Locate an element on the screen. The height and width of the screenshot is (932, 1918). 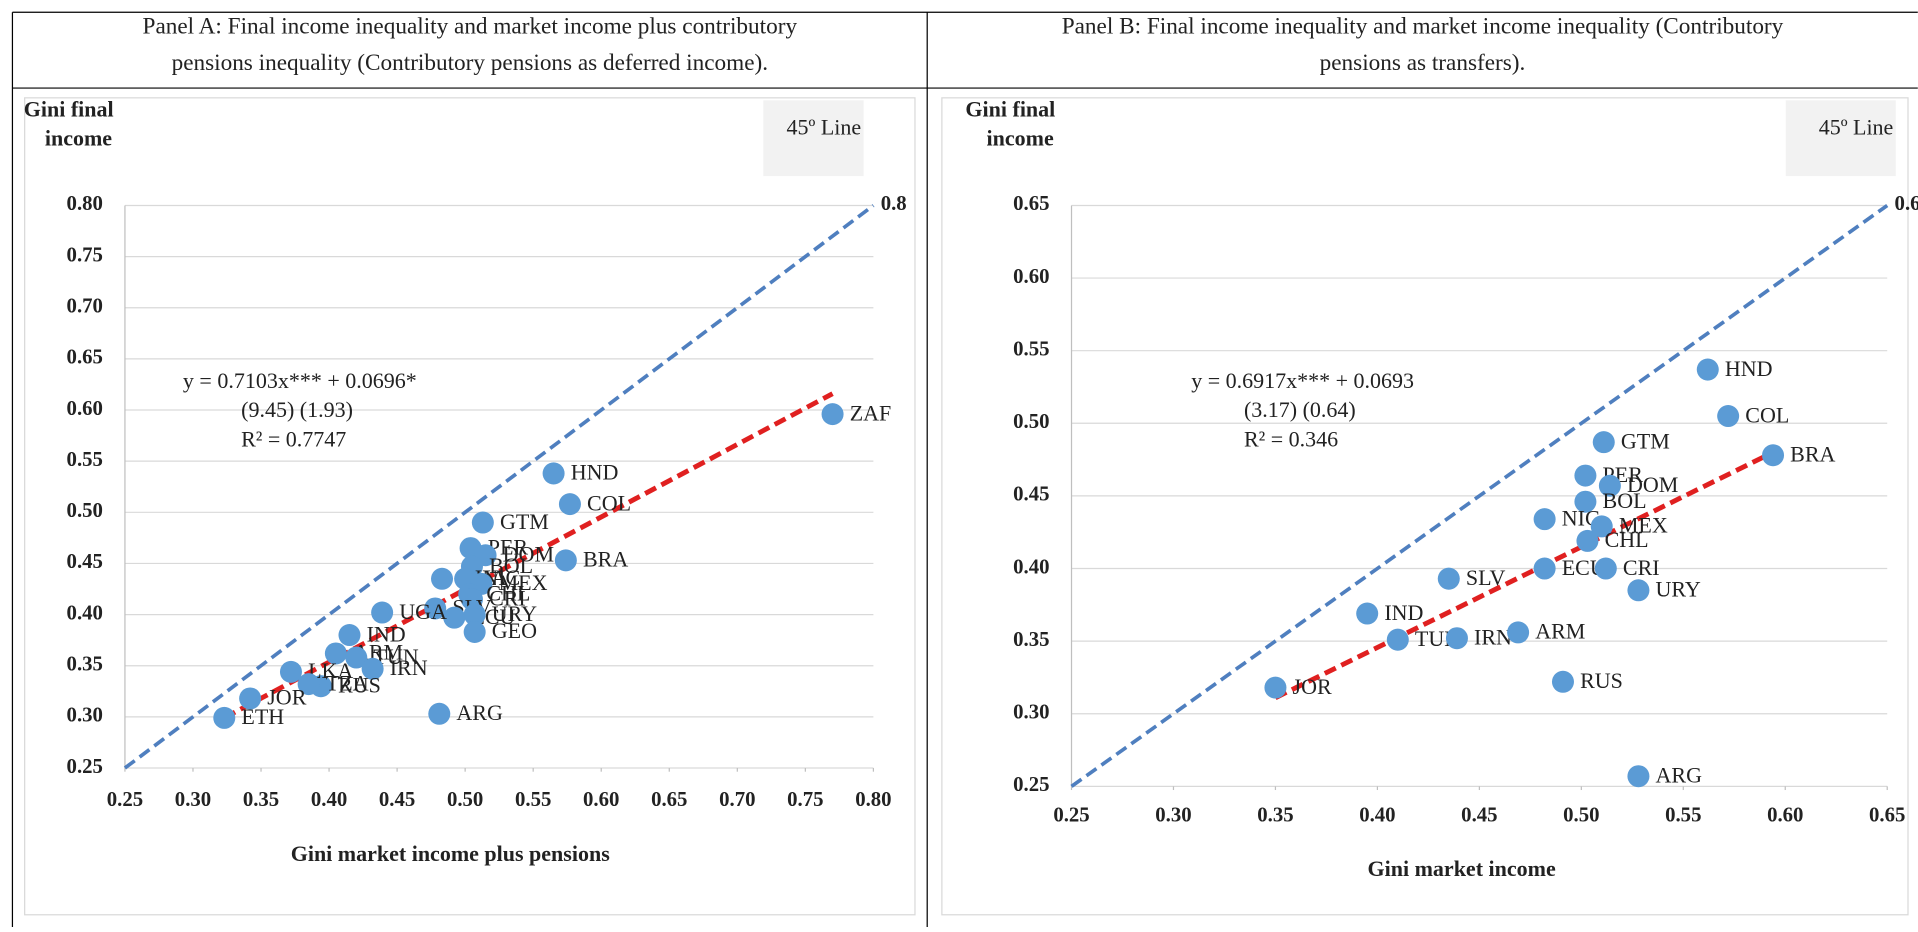
y-axis-label: income is located at coordinates (1020, 138).